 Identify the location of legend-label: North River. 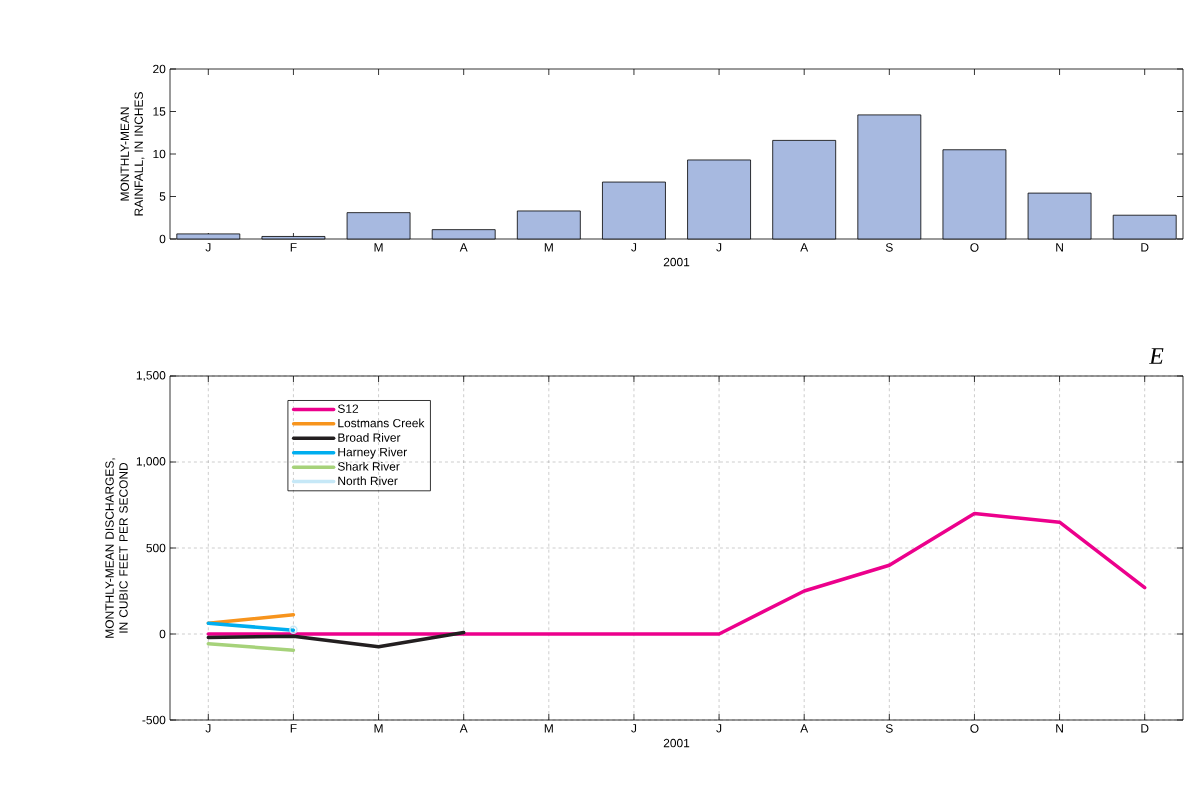
(368, 481).